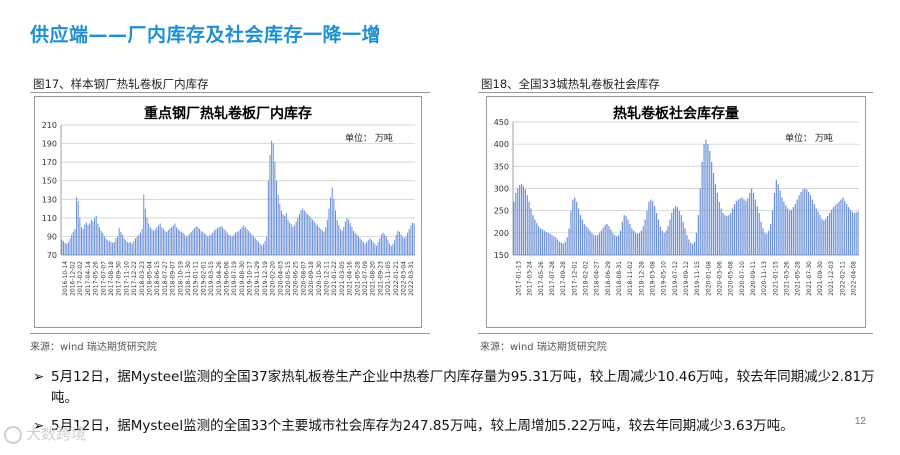  Describe the element at coordinates (675, 92) in the screenshot. I see `divider` at that location.